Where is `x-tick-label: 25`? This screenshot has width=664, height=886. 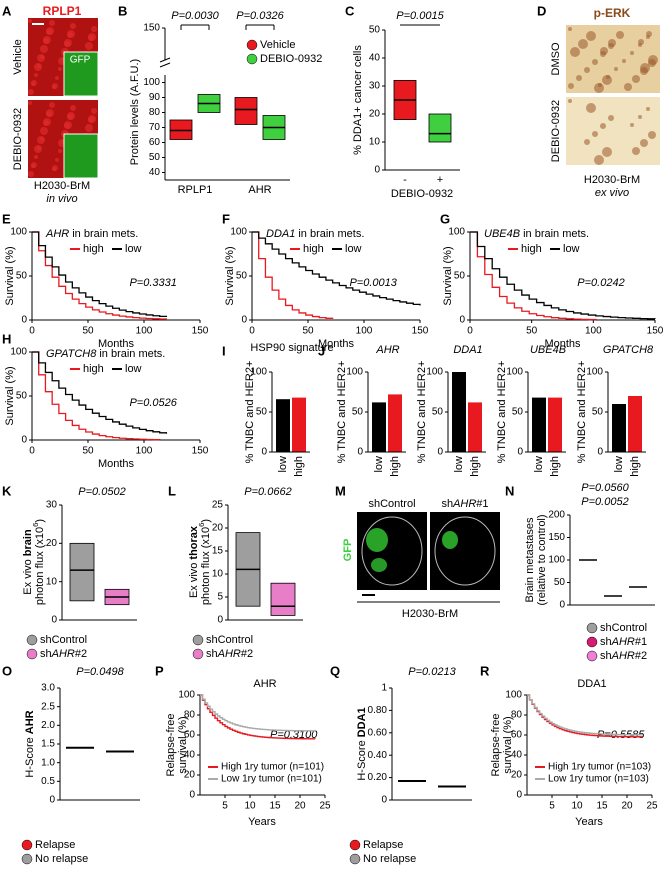
x-tick-label: 25 is located at coordinates (325, 806).